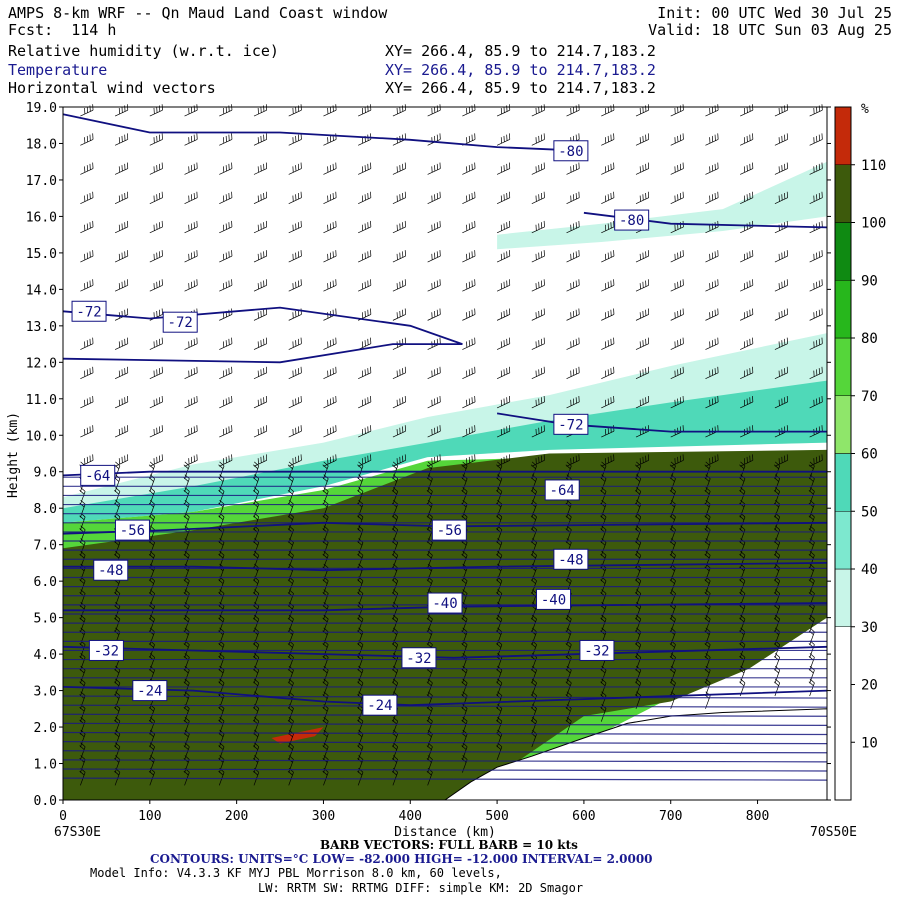 The height and width of the screenshot is (900, 900). What do you see at coordinates (670, 816) in the screenshot?
I see `x-tick-label: 700` at bounding box center [670, 816].